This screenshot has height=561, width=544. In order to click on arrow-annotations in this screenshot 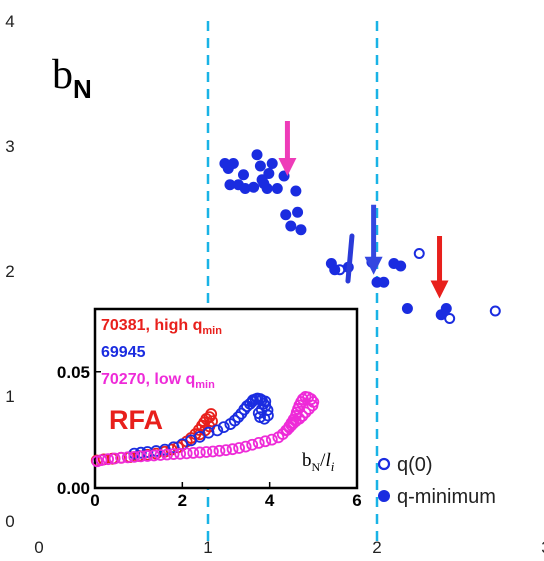, I will do `click(363, 210)`.